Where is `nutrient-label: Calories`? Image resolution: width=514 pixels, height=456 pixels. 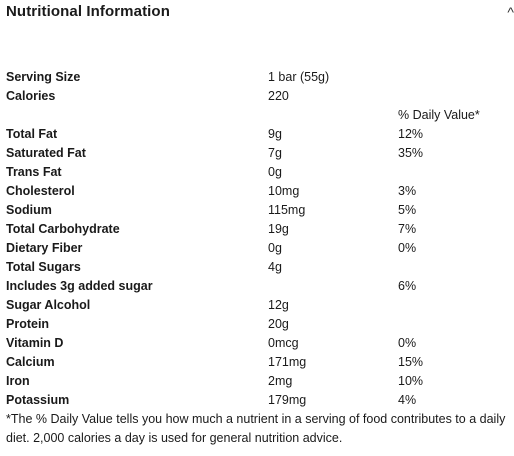 nutrient-label: Calories is located at coordinates (31, 96).